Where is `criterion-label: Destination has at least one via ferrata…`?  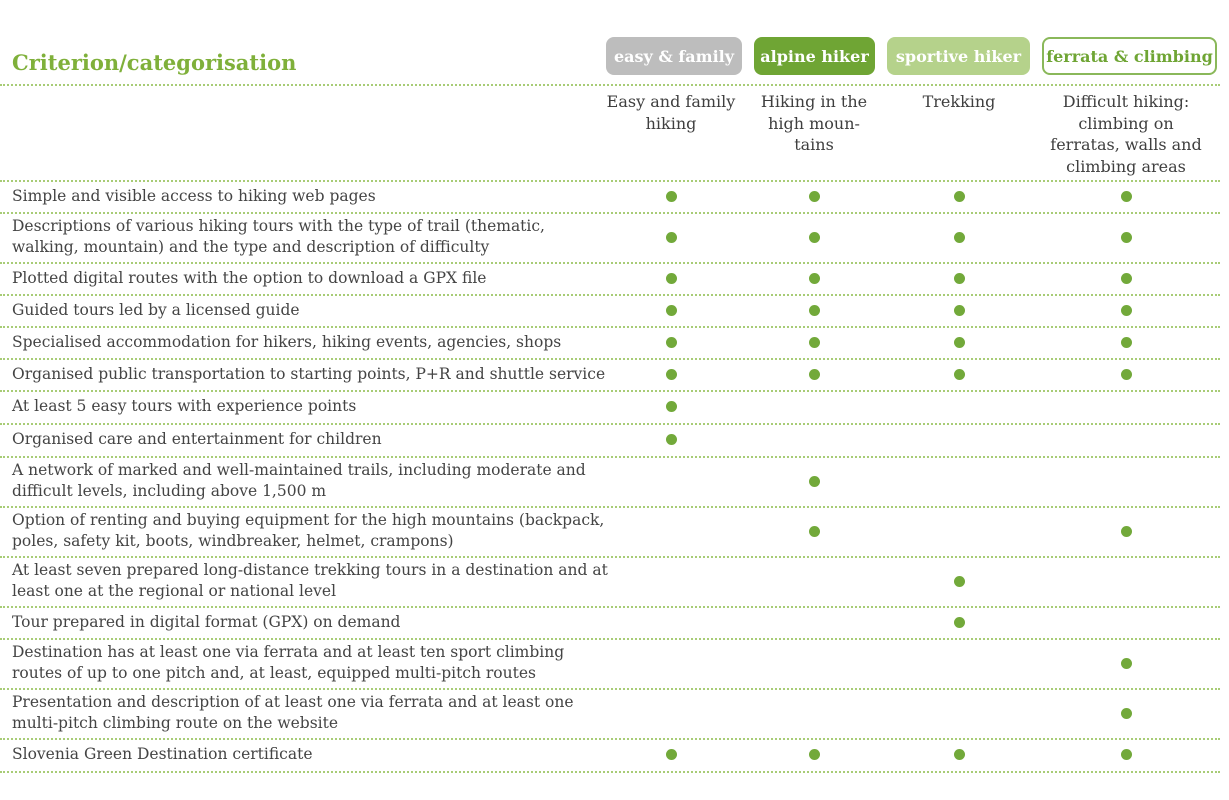 criterion-label: Destination has at least one via ferrata… is located at coordinates (288, 662).